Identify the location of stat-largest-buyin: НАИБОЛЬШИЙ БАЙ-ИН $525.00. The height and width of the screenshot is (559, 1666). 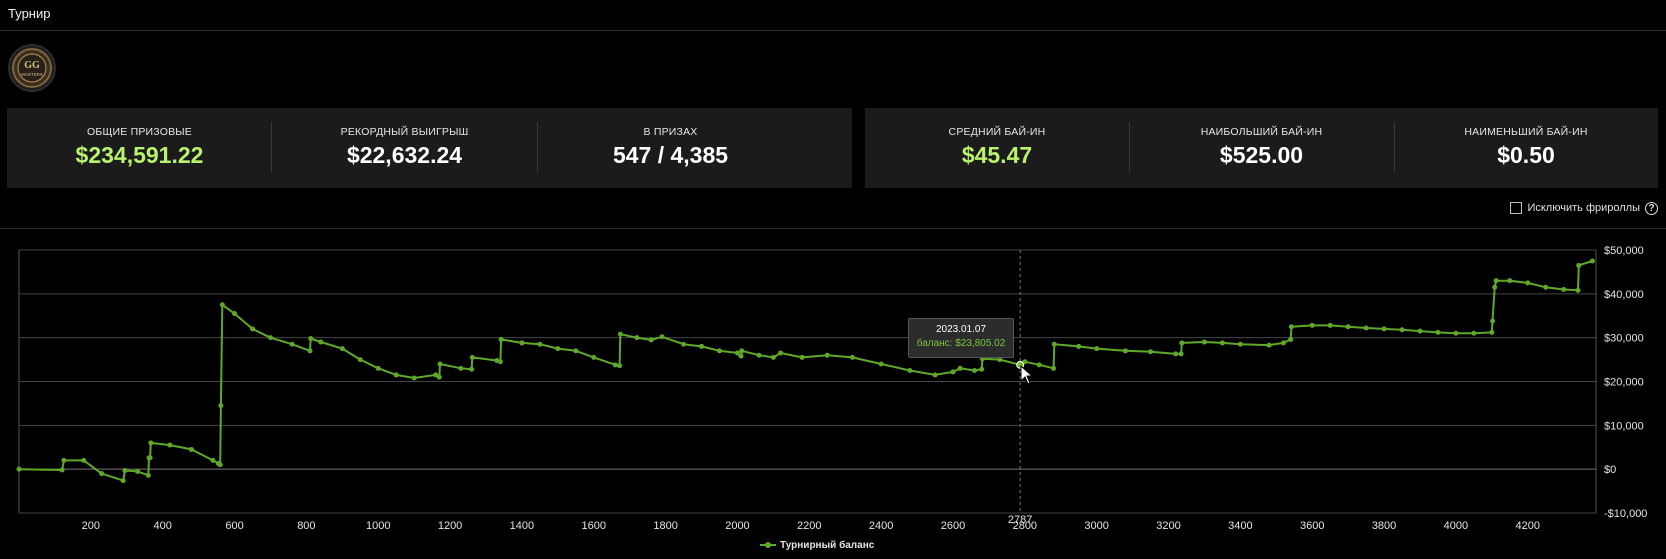
(1261, 148).